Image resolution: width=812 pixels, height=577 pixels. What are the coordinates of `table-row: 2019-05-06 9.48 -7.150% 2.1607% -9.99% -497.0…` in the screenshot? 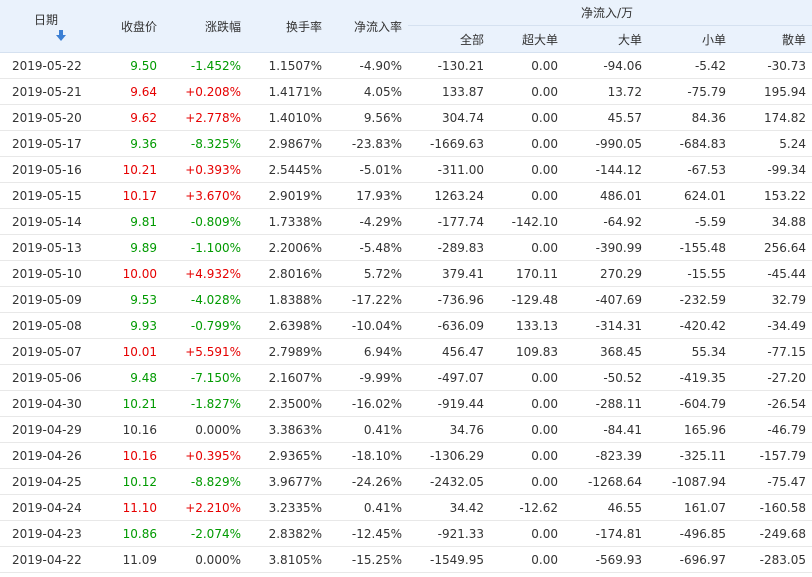 It's located at (406, 377).